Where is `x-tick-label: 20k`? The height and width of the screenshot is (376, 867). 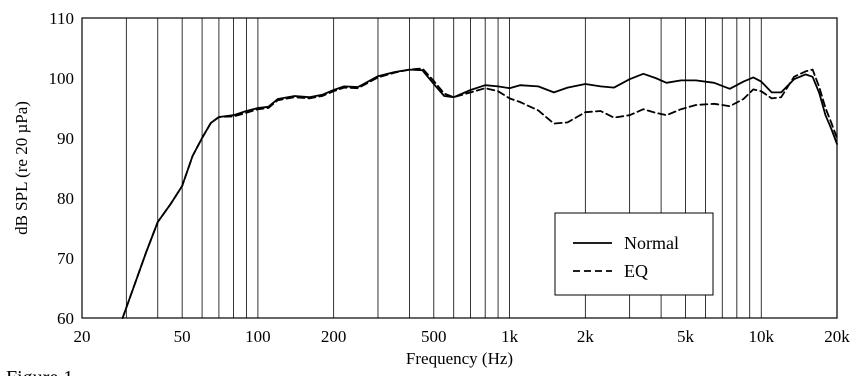 x-tick-label: 20k is located at coordinates (837, 336).